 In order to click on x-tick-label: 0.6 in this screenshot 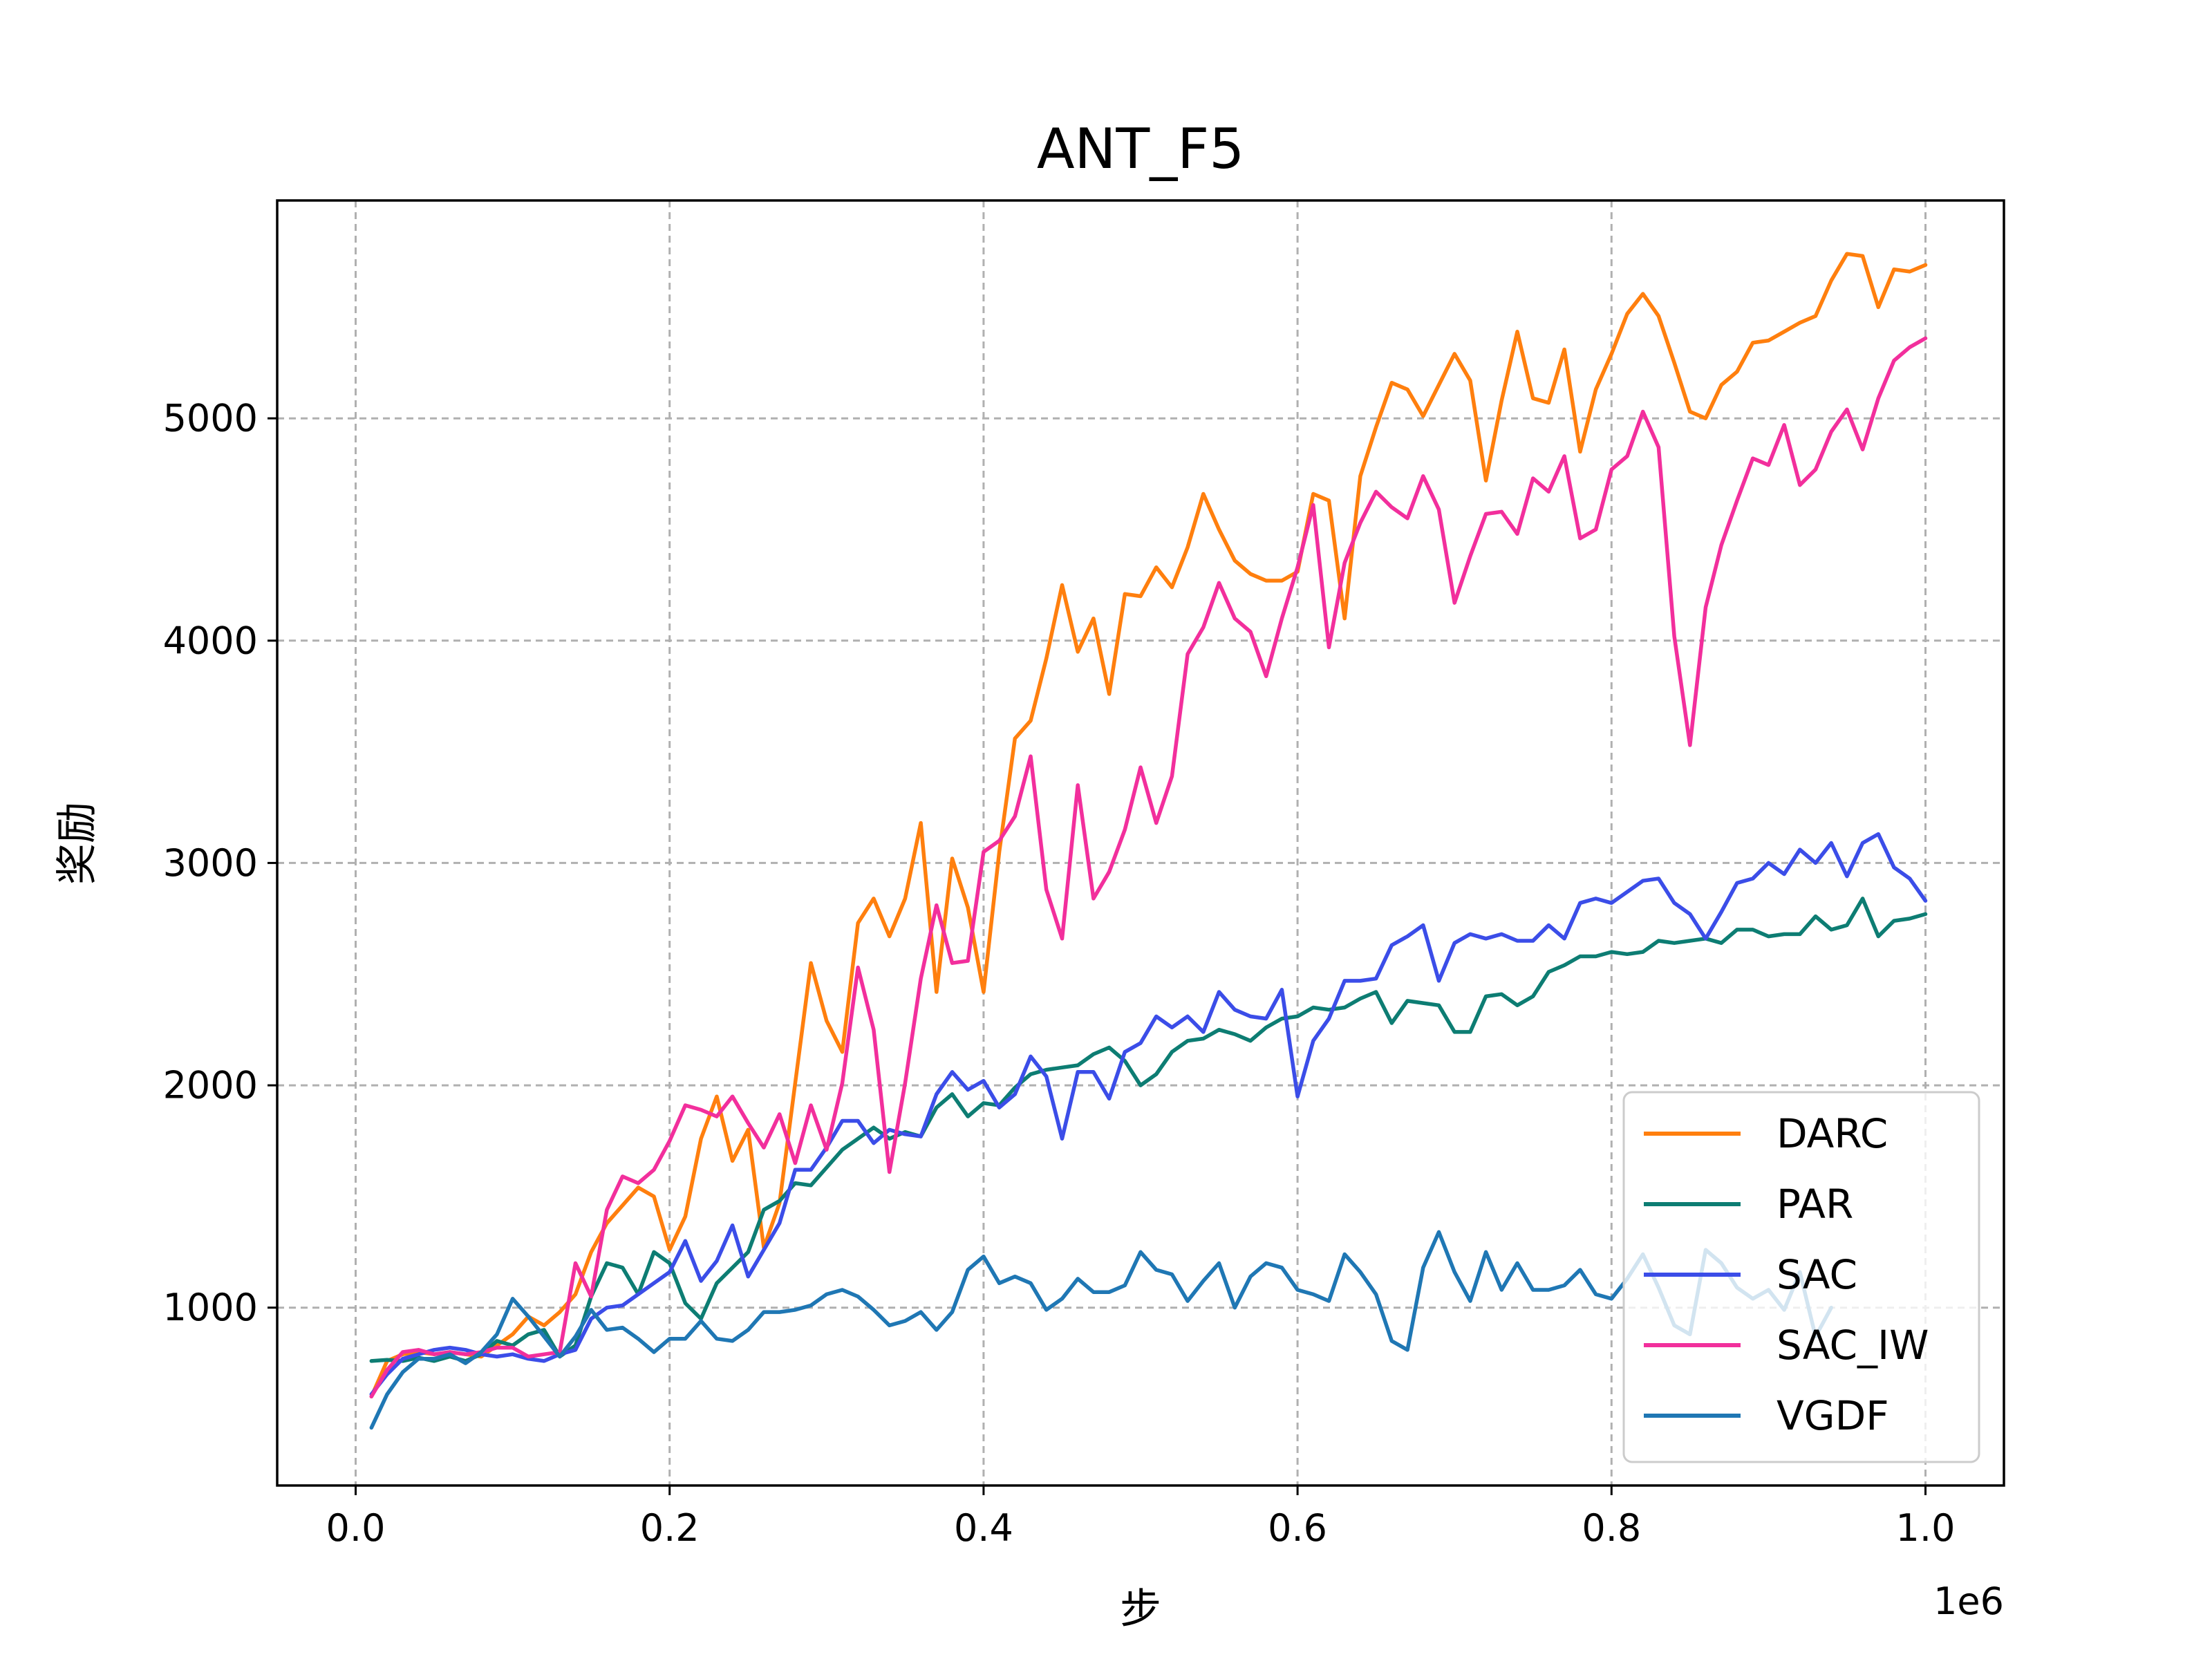, I will do `click(1297, 1528)`.